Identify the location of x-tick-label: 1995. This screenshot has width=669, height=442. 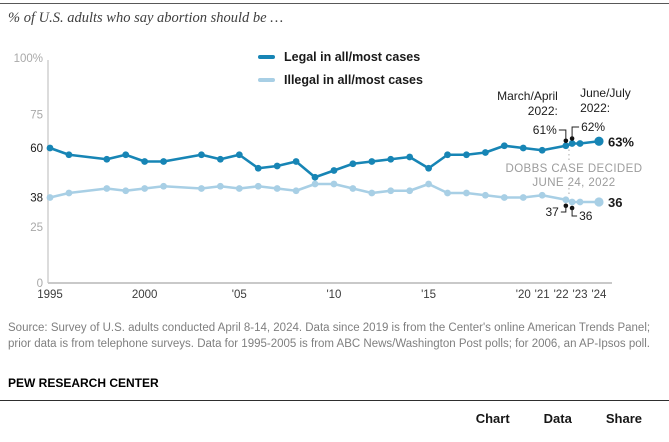
(50, 295).